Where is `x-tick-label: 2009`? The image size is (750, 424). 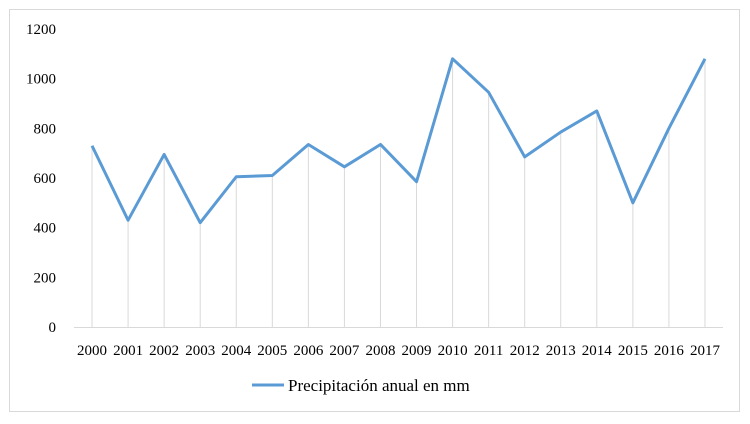 x-tick-label: 2009 is located at coordinates (417, 351).